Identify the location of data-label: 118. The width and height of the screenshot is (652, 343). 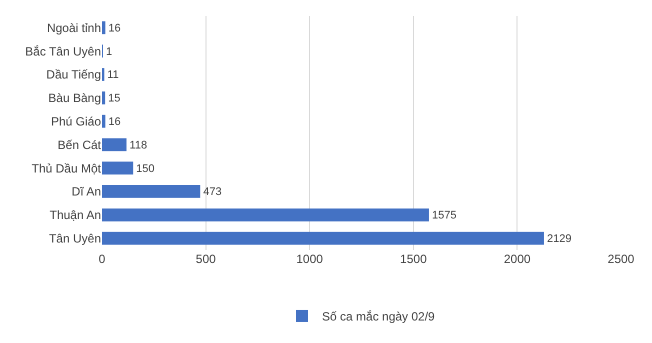
(139, 145).